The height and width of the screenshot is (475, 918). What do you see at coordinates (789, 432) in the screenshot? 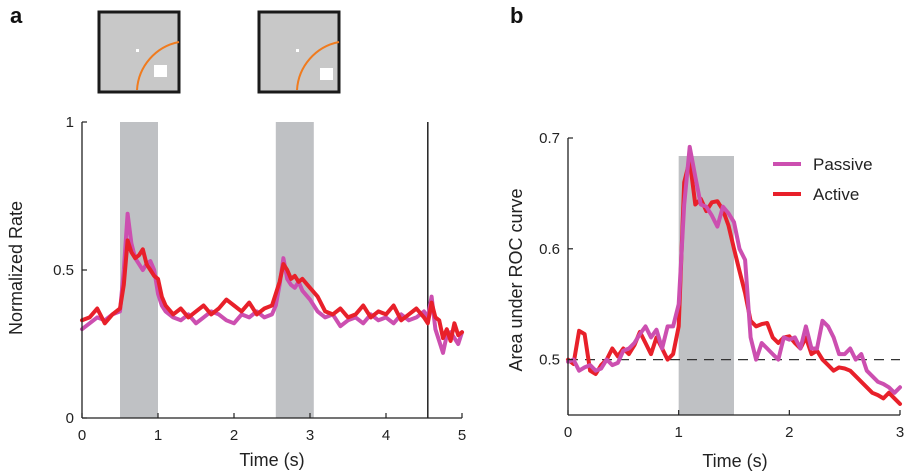
I see `chart-b-xtick-label-2: 2` at bounding box center [789, 432].